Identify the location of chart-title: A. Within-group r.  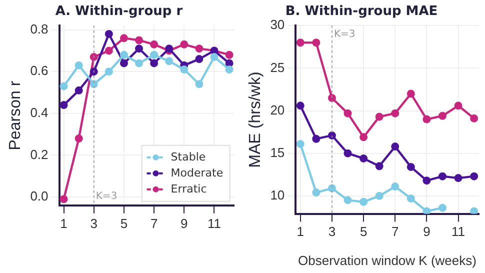
(119, 12).